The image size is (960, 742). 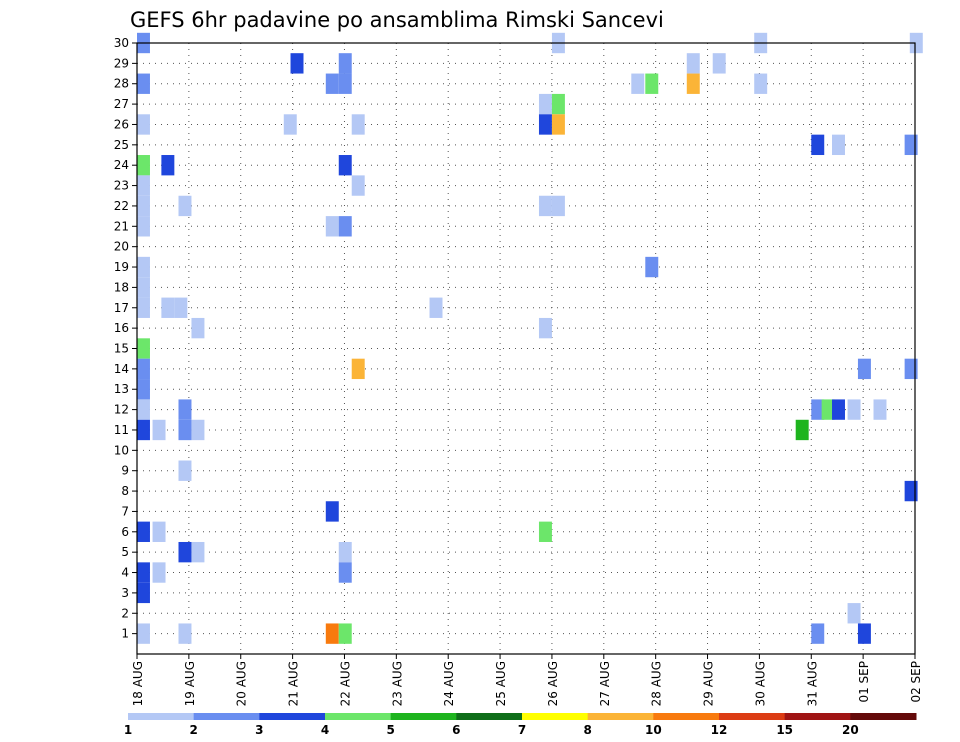 I want to click on y-tick-label: 22, so click(x=121, y=206).